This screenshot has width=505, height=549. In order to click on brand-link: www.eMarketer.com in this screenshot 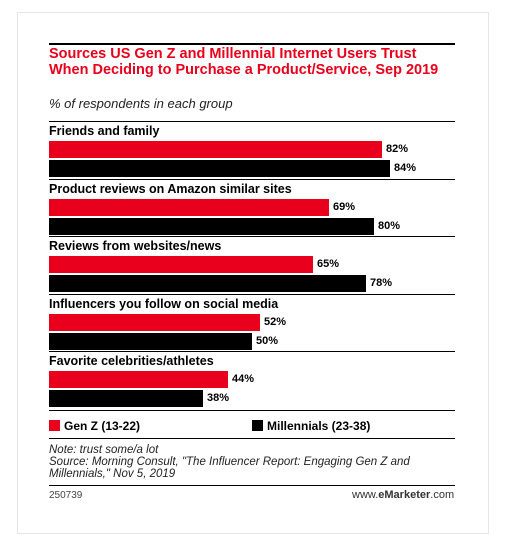, I will do `click(403, 495)`.